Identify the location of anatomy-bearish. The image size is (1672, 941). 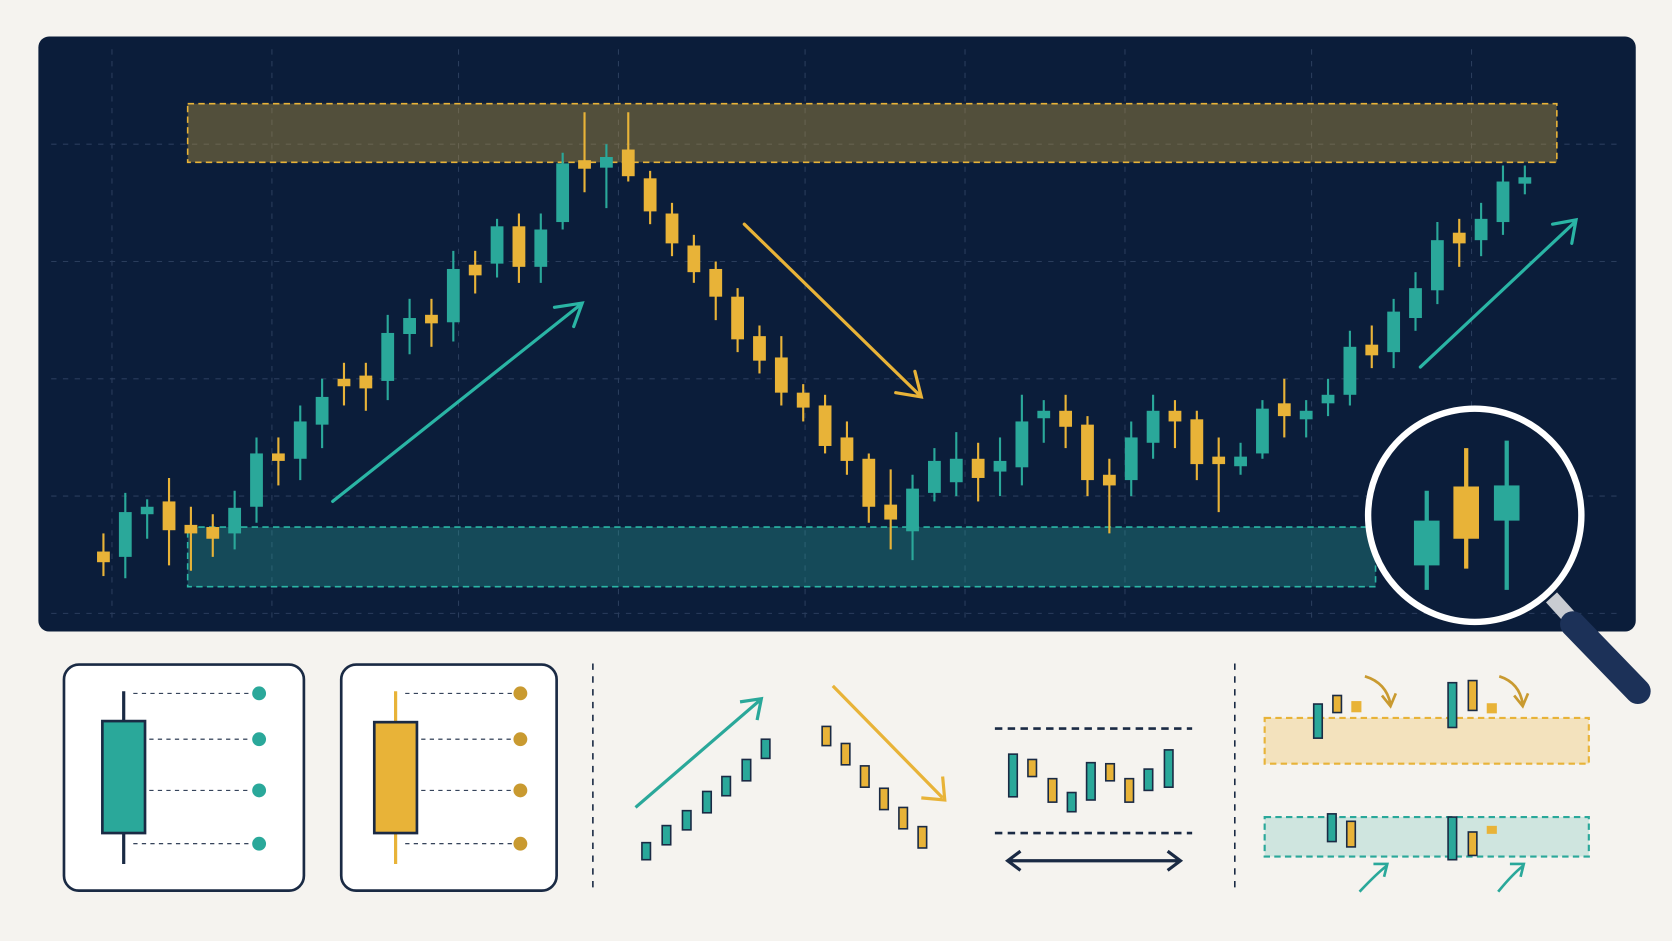
(448, 777).